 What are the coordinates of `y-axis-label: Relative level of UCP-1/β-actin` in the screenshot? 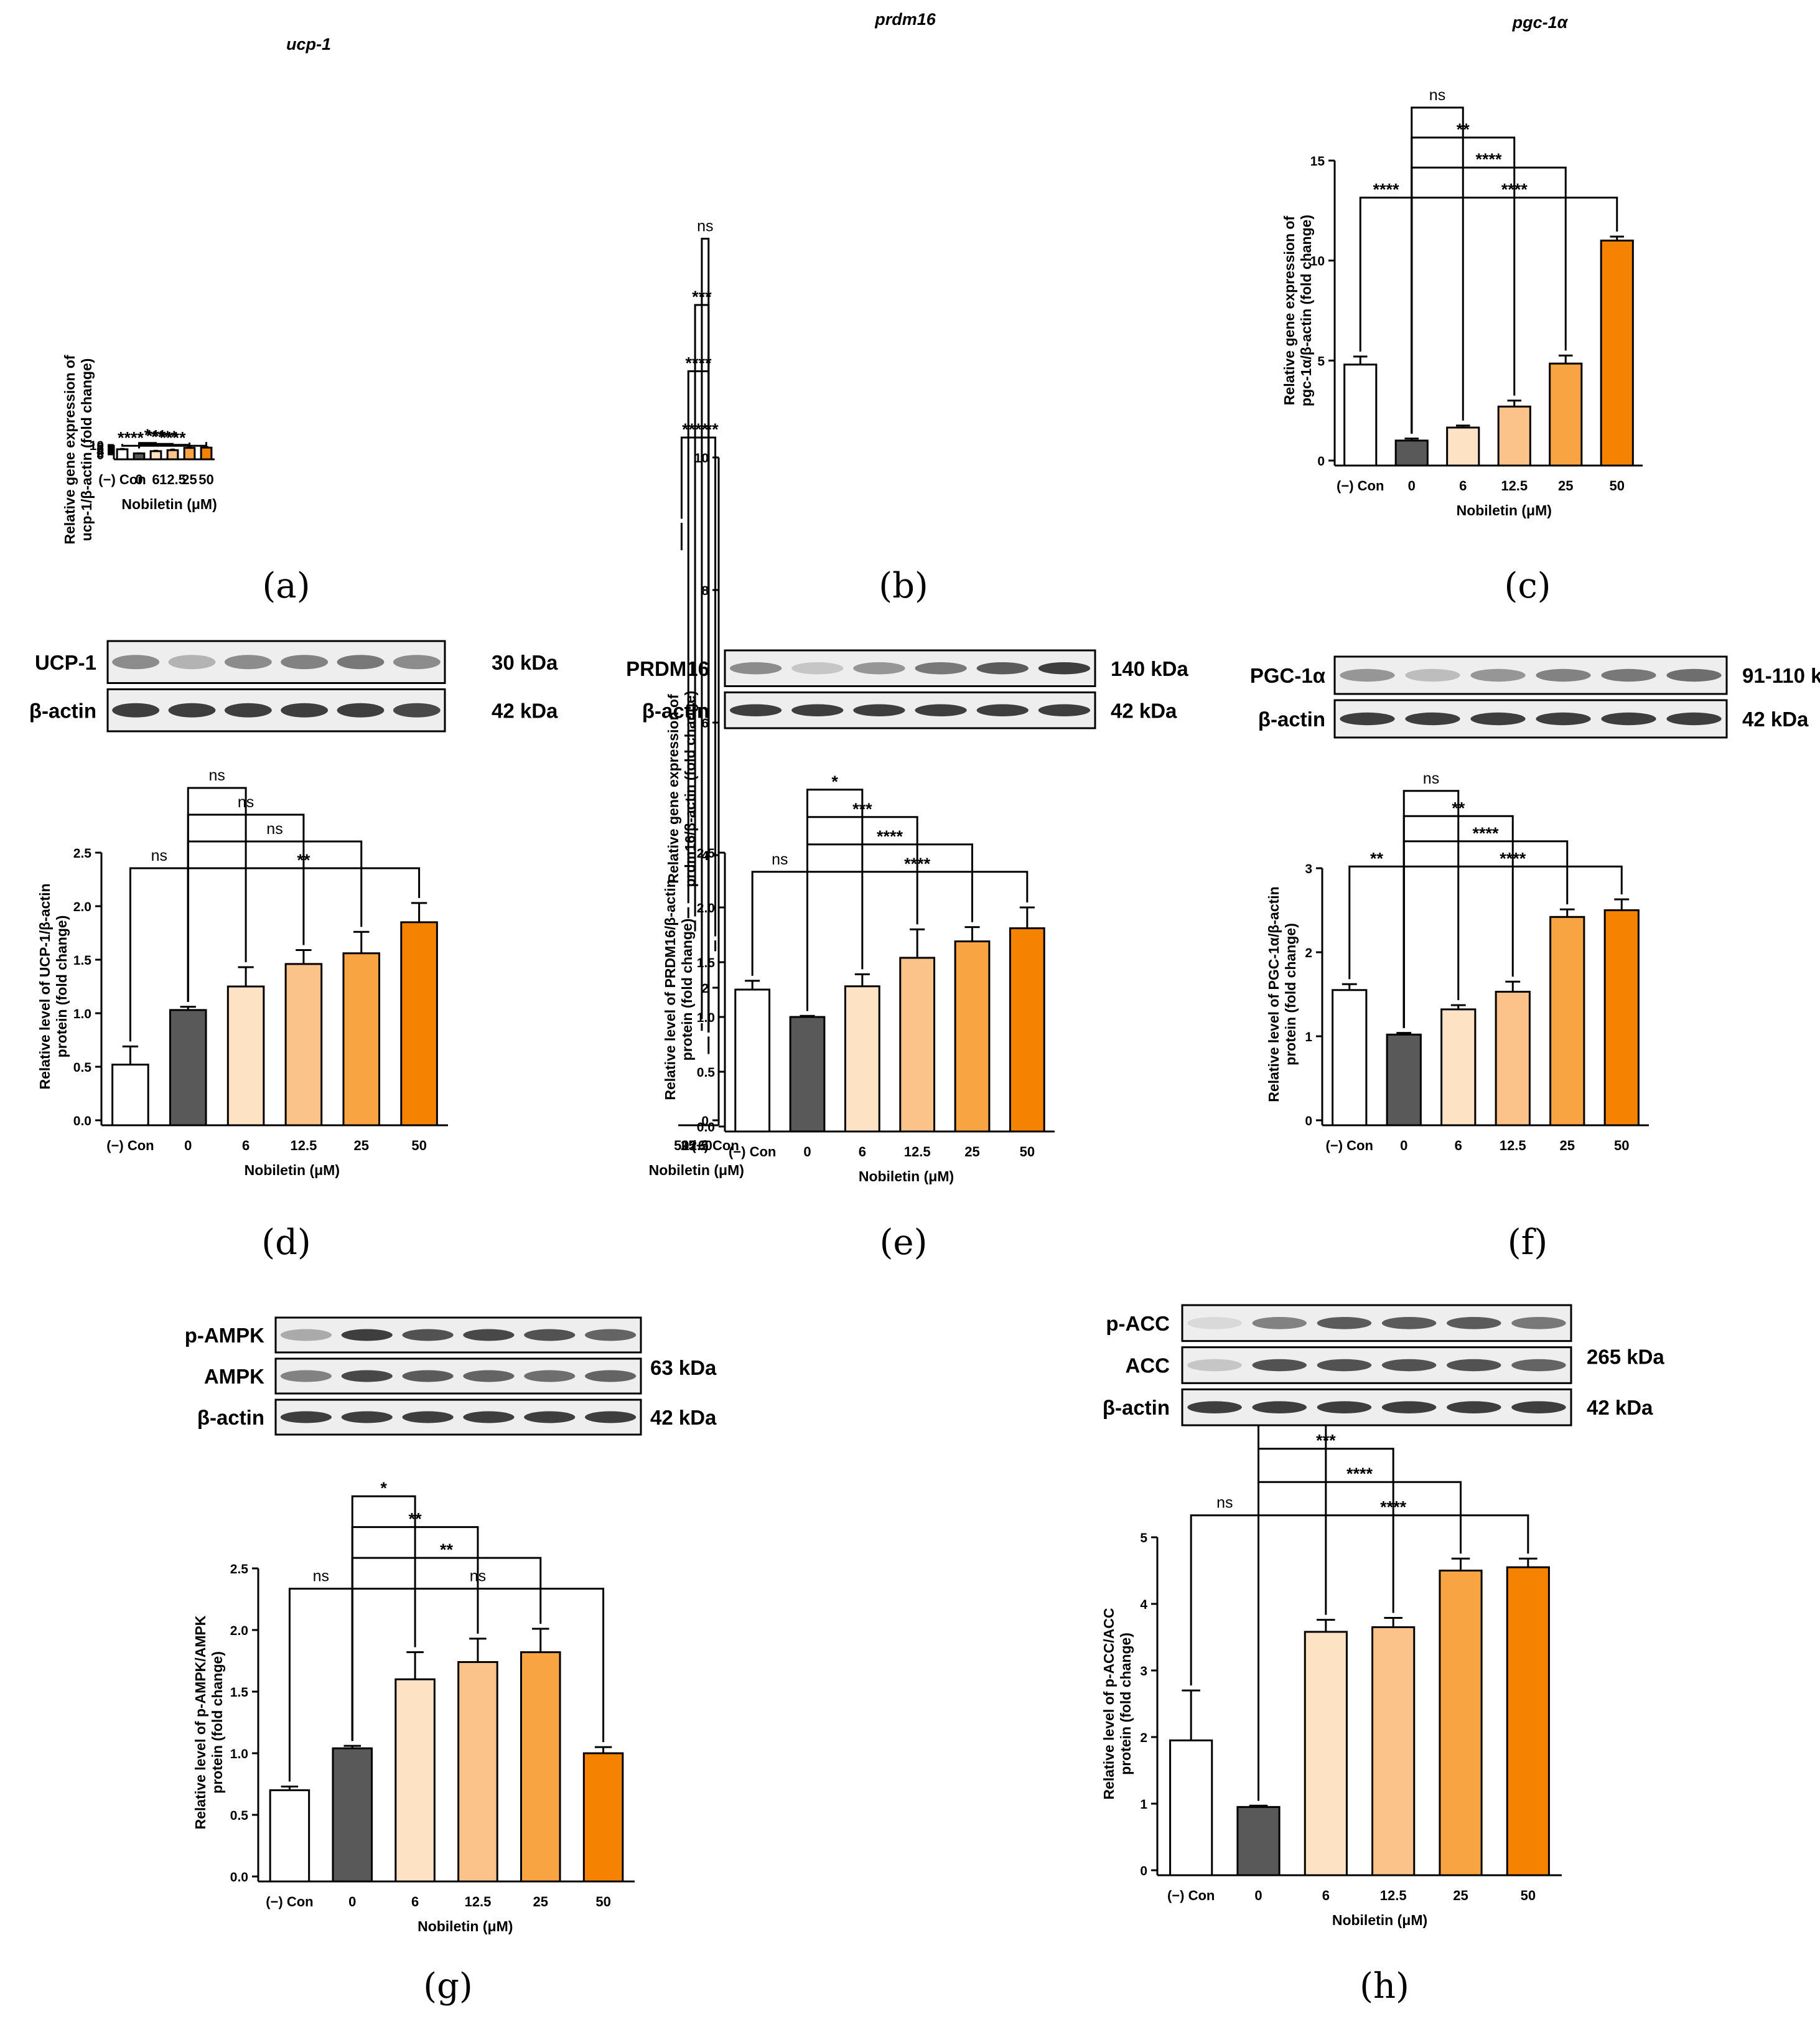 It's located at (45, 986).